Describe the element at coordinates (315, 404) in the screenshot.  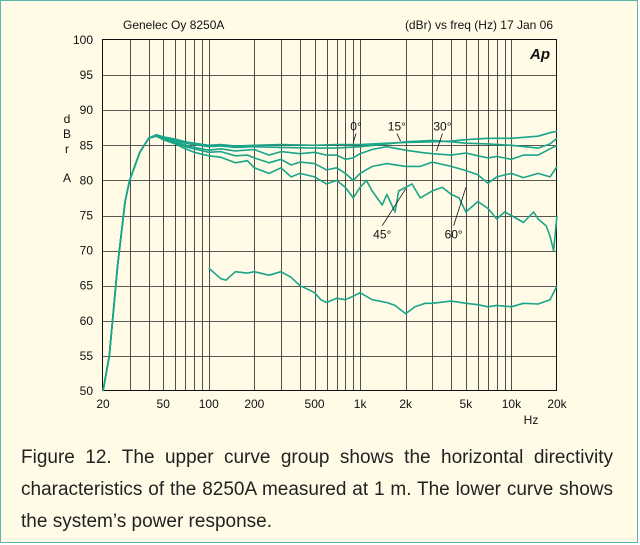
I see `x-tick-label: 500` at that location.